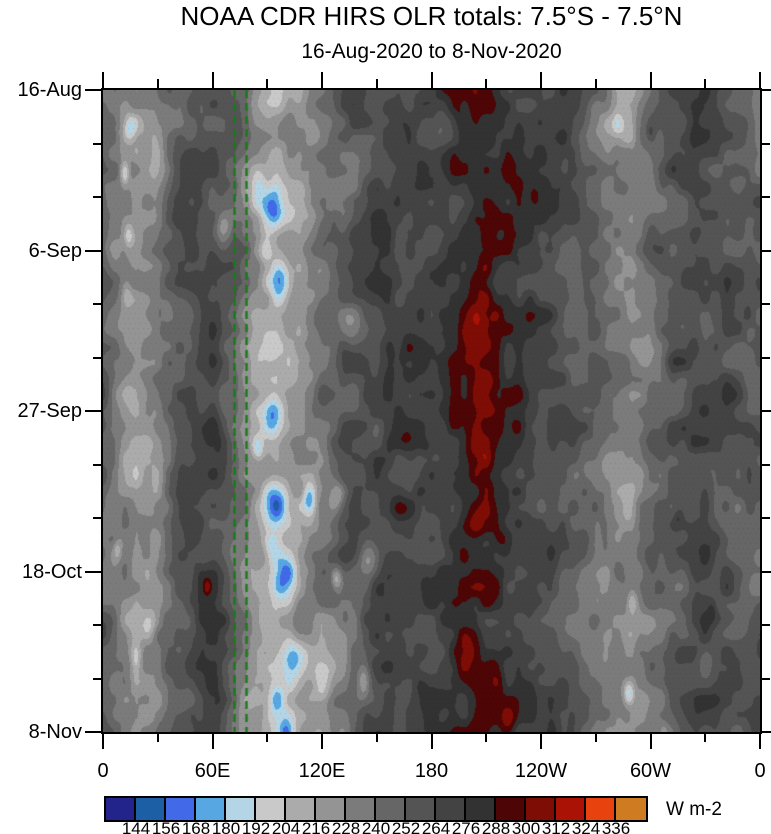 Image resolution: width=771 pixels, height=834 pixels. Describe the element at coordinates (136, 826) in the screenshot. I see `colorbar-tick-label: 144` at that location.